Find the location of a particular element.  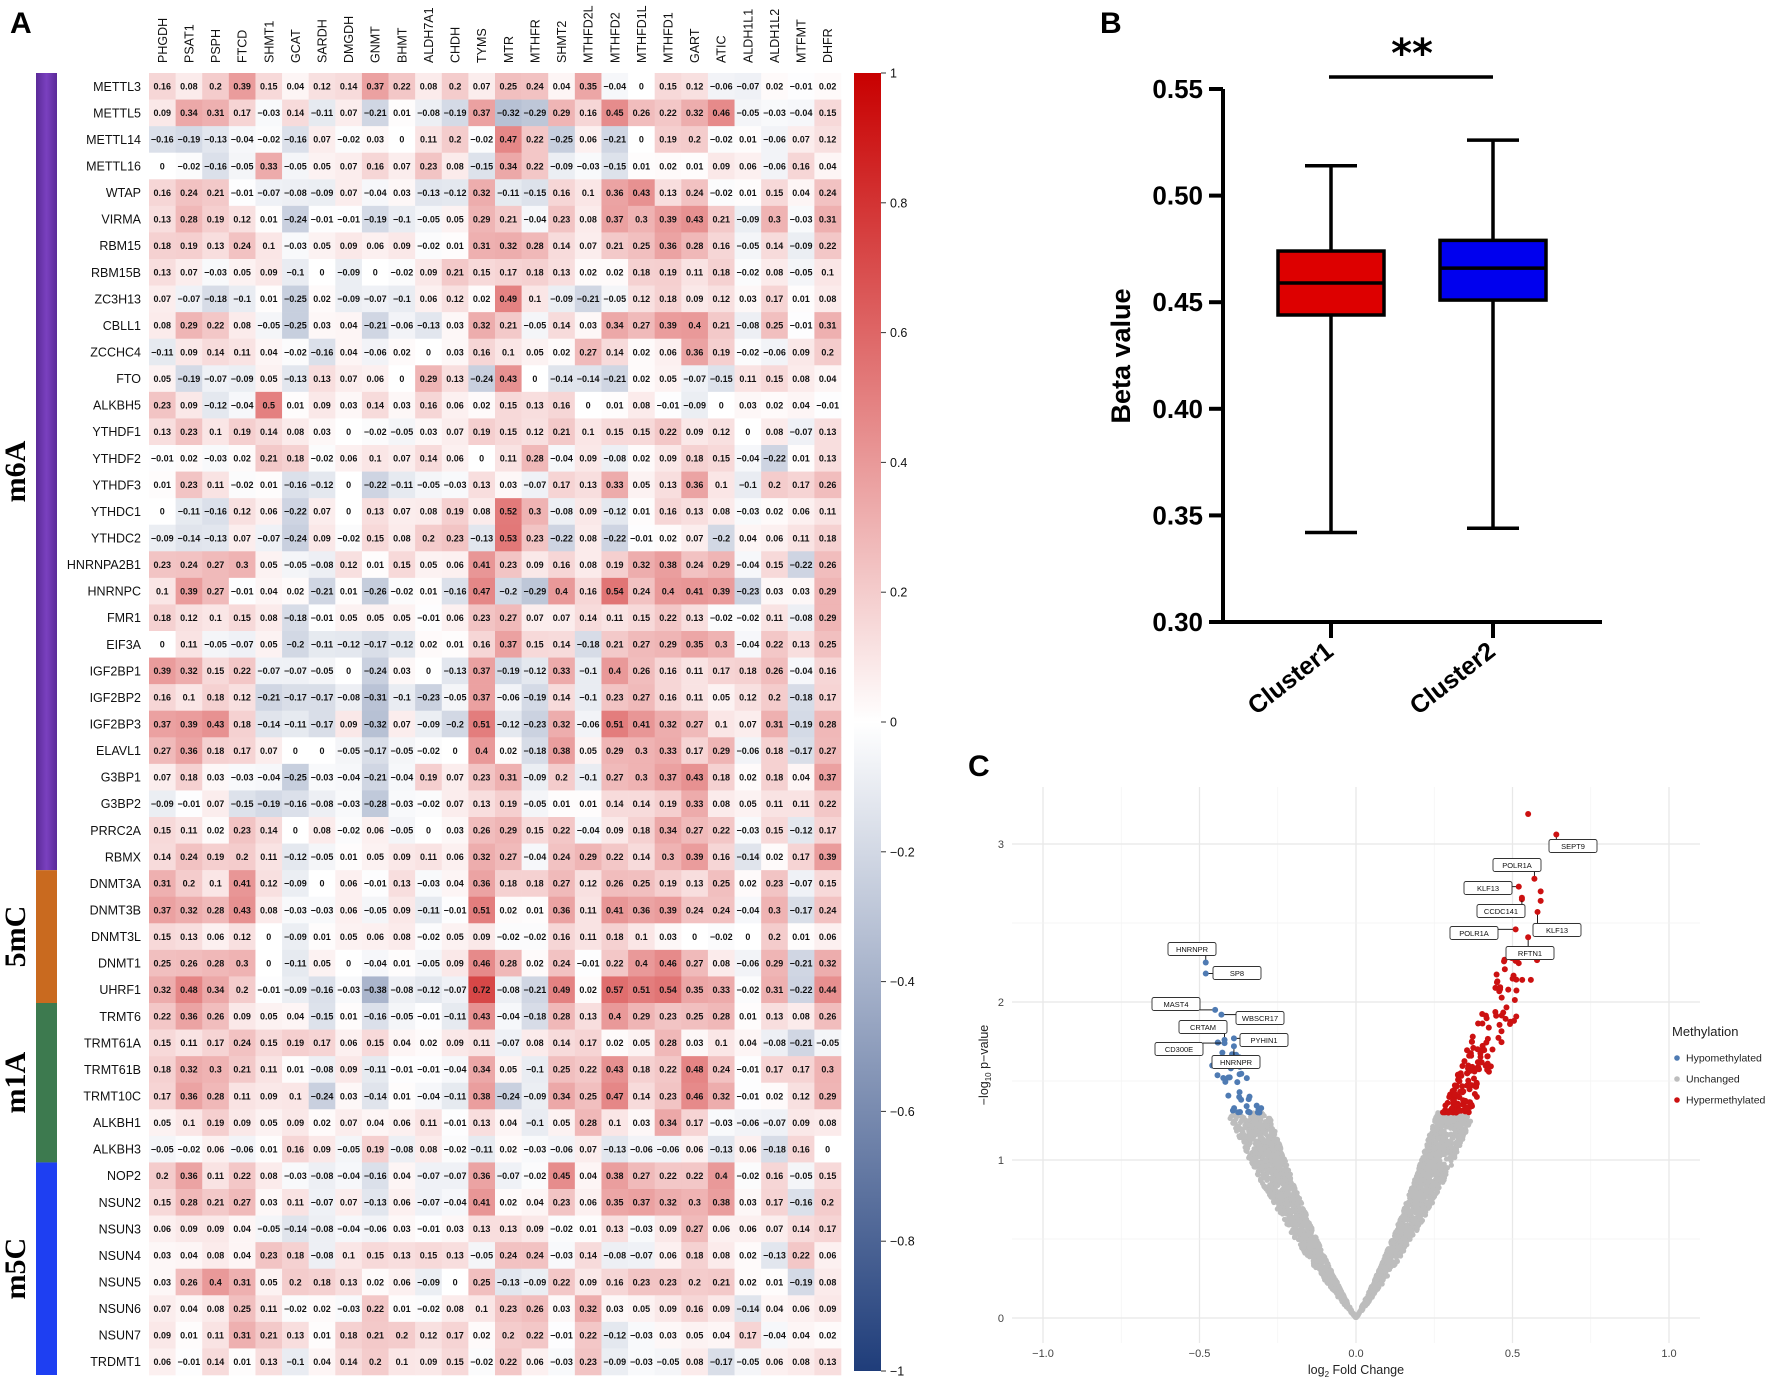

cell-value: 0.23 is located at coordinates (588, 1362).